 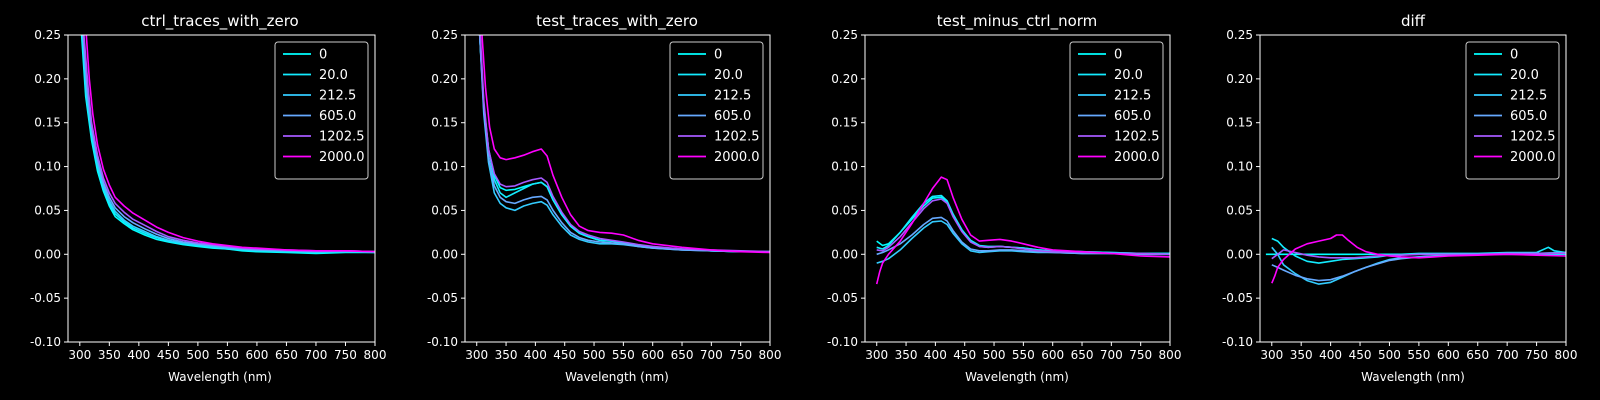 I want to click on chart-title: diff, so click(x=1413, y=21).